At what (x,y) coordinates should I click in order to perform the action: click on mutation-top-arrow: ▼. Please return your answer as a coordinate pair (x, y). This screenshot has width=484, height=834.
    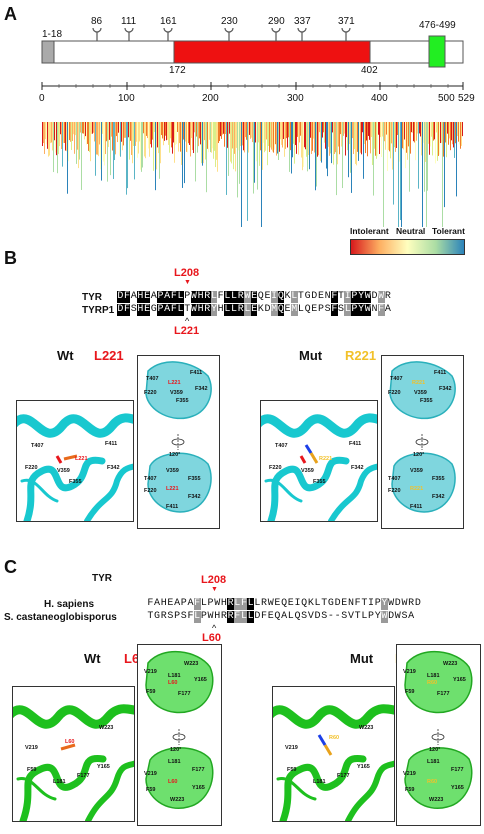
    Looking at the image, I should click on (187, 282).